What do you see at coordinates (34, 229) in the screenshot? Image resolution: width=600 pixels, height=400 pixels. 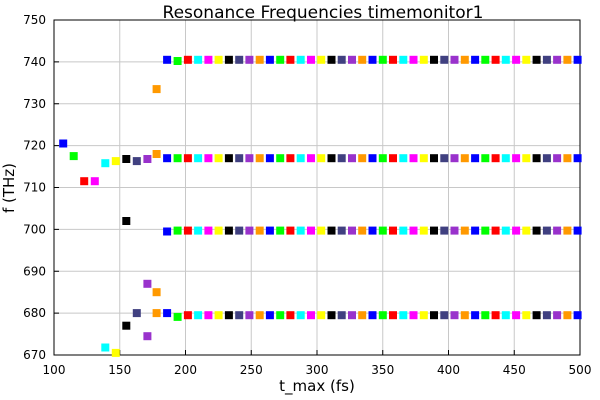 I see `y-tick-label: 700` at bounding box center [34, 229].